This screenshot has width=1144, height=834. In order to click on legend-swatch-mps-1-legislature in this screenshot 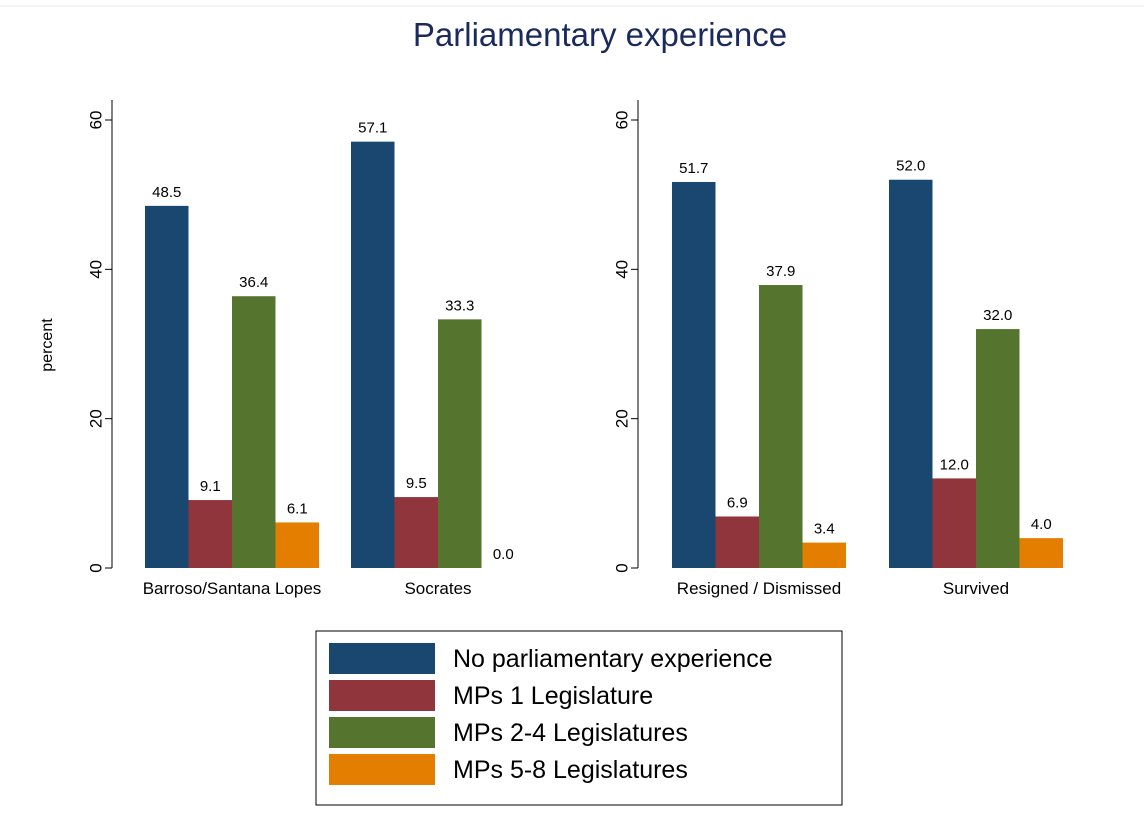, I will do `click(382, 695)`.